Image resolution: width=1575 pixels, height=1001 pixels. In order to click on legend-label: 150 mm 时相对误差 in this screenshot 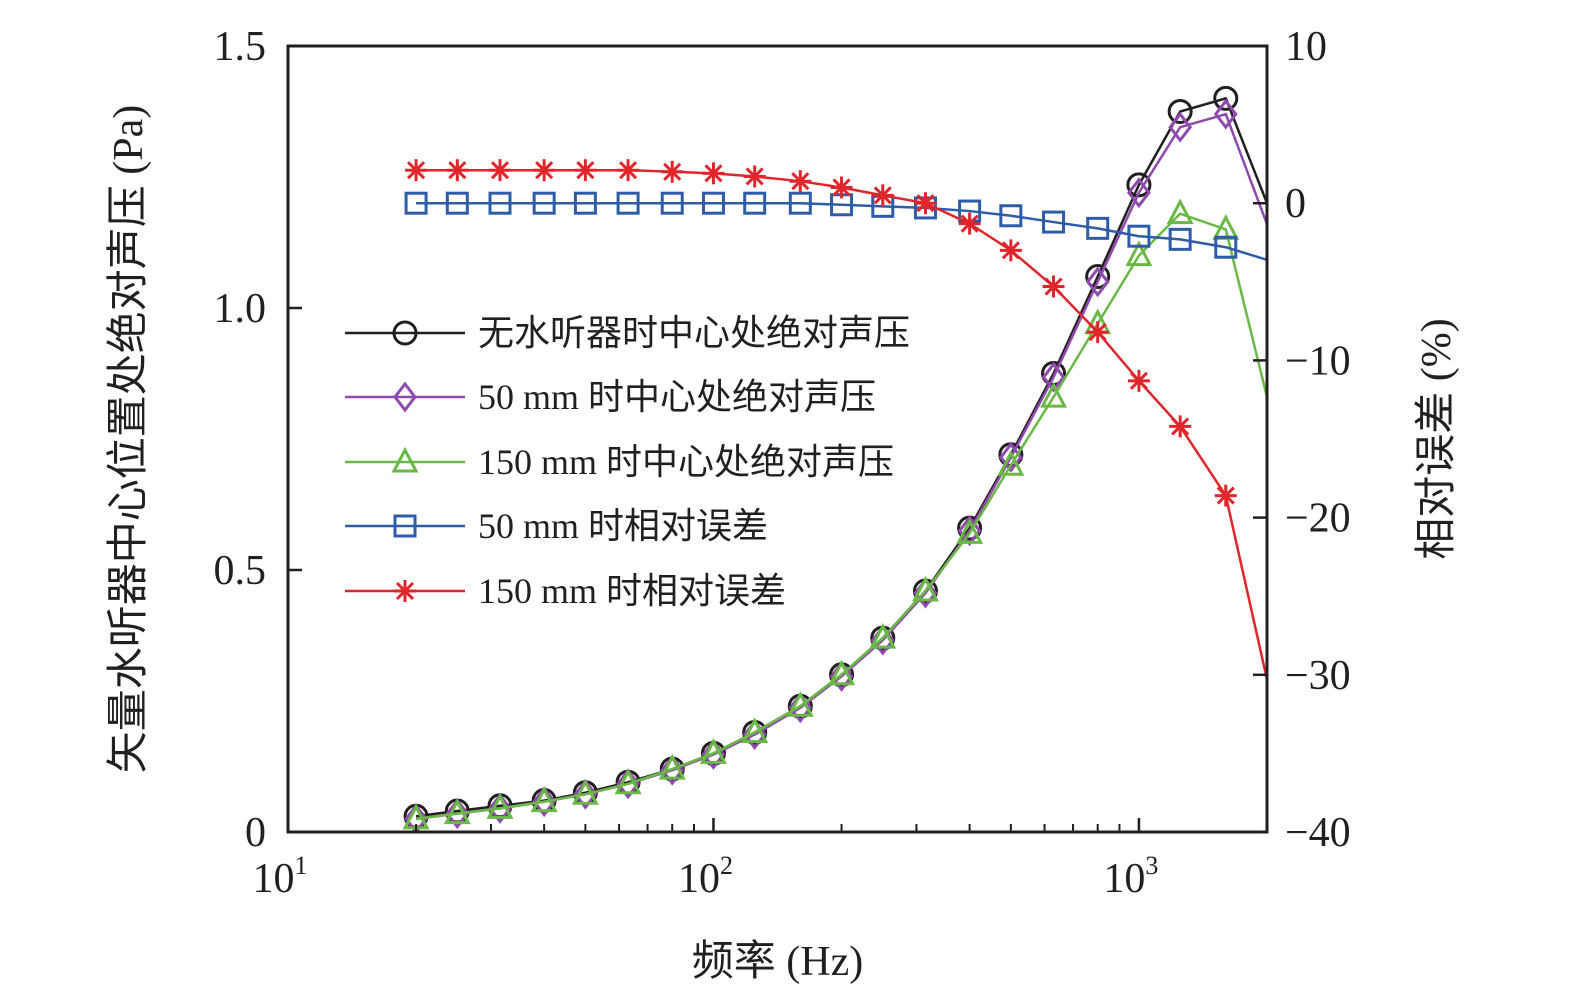, I will do `click(632, 591)`.